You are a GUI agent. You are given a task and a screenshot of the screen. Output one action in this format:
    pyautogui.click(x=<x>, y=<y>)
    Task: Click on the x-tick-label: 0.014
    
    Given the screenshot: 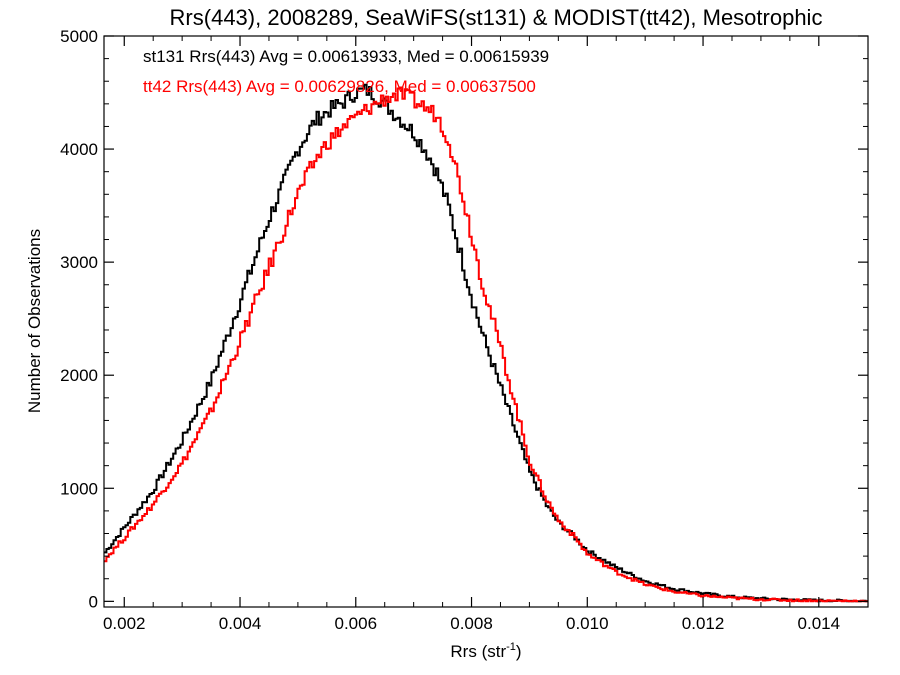 What is the action you would take?
    pyautogui.click(x=819, y=623)
    